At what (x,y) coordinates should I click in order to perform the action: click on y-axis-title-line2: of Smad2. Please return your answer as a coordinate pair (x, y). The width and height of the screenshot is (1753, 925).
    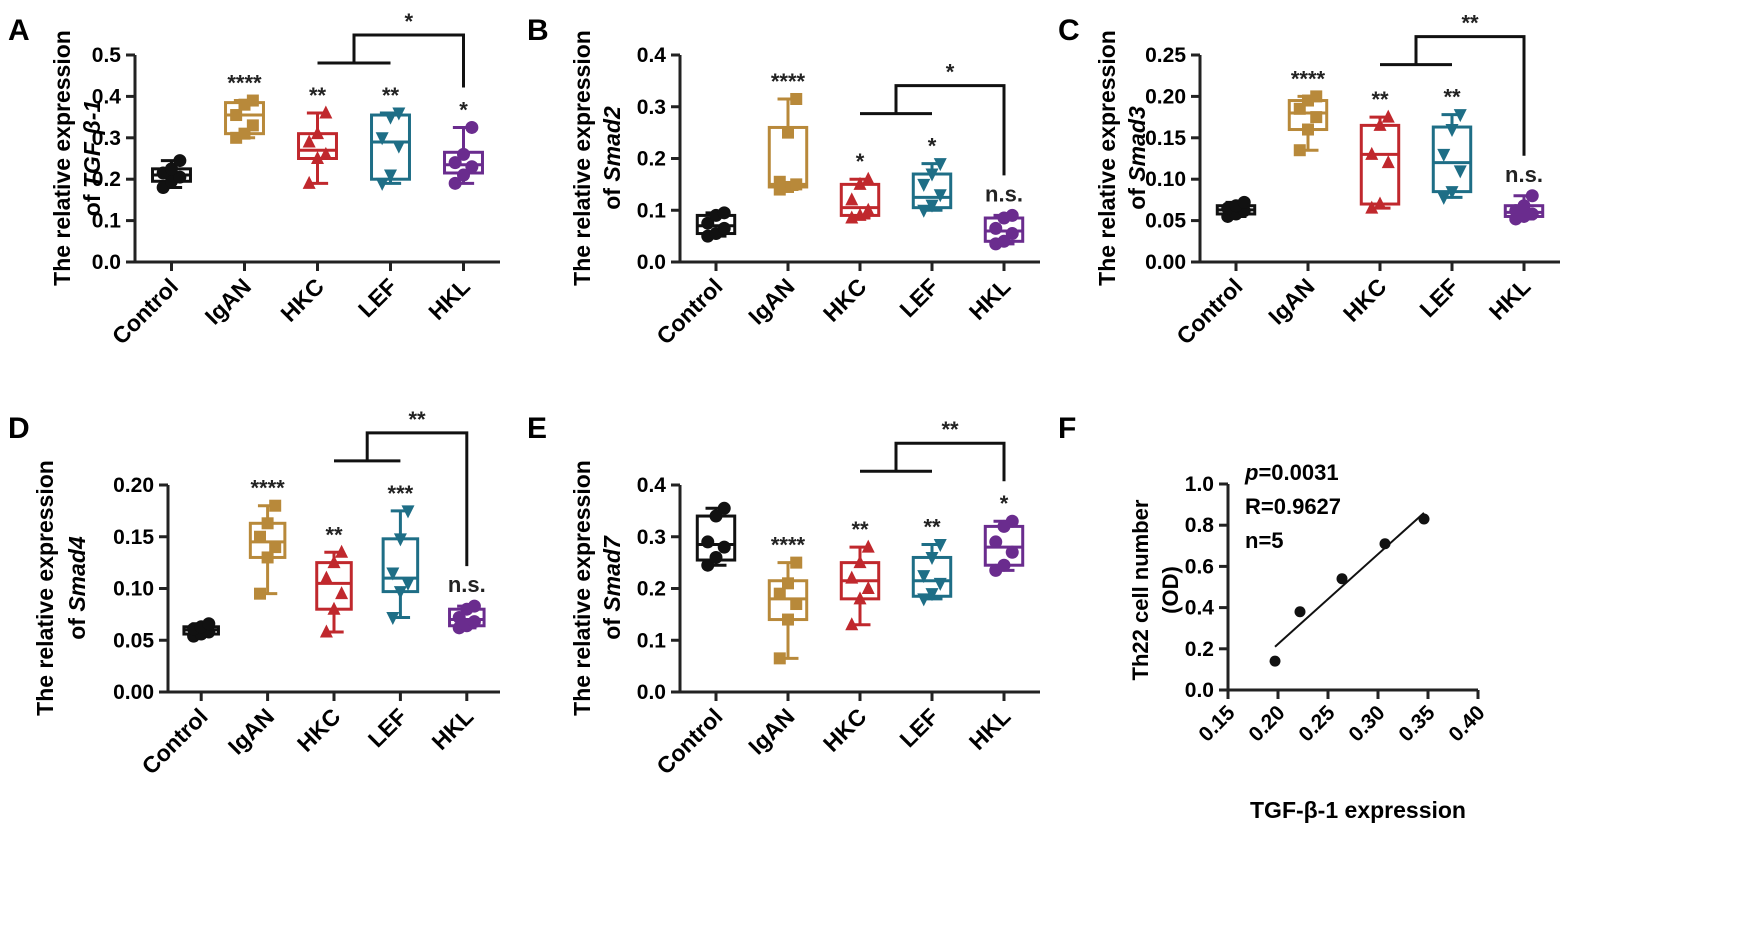
    Looking at the image, I should click on (612, 158).